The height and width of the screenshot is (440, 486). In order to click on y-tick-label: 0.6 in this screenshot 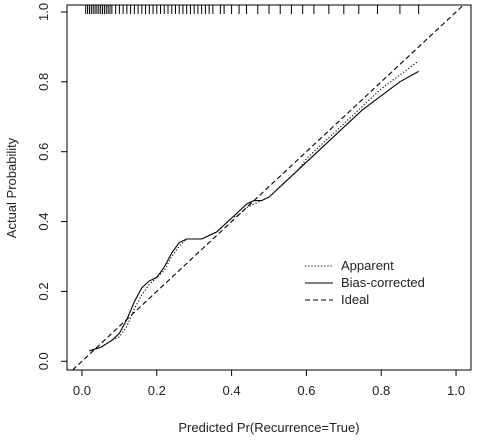, I will do `click(43, 152)`.